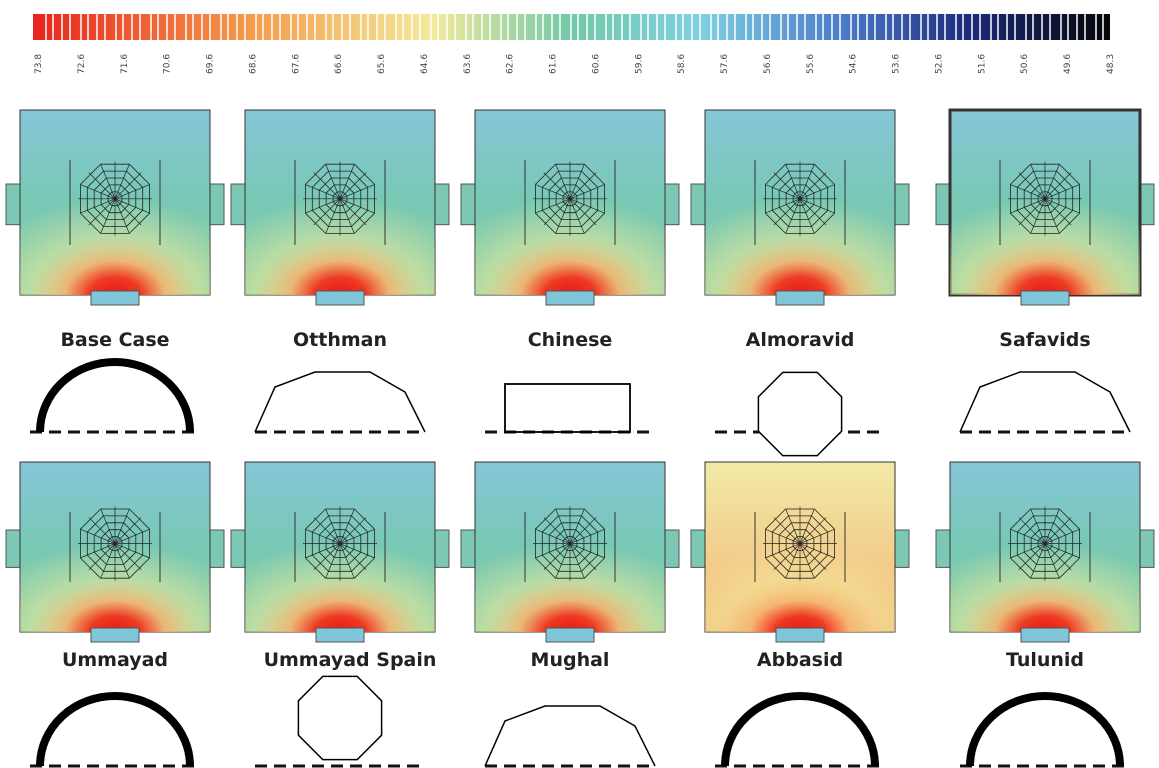 This screenshot has width=1159, height=768. Describe the element at coordinates (115, 271) in the screenshot. I see `panel: Base Case` at that location.